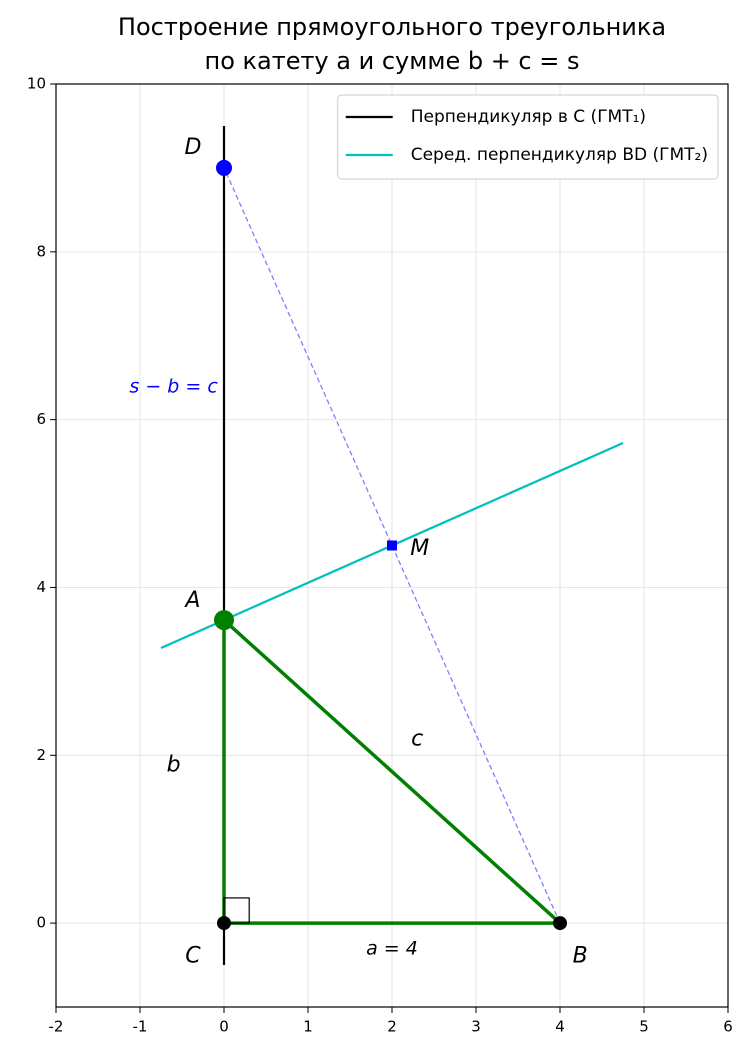  Describe the element at coordinates (528, 117) in the screenshot. I see `legend-label: Перпендикуляр в C (ГМТ₁)` at that location.